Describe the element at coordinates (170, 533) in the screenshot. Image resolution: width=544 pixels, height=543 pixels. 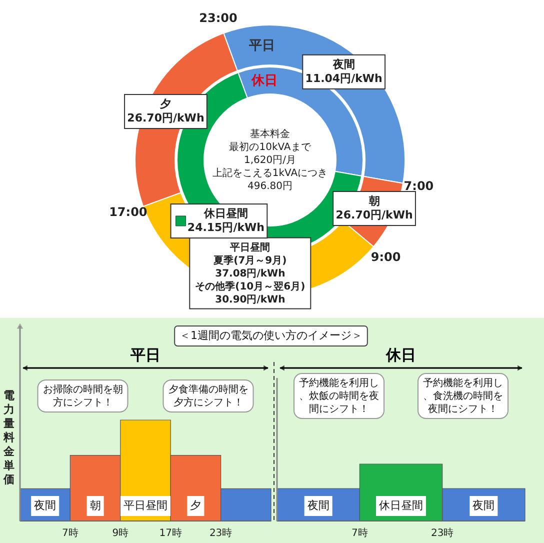
I see `text: 17時` at that location.